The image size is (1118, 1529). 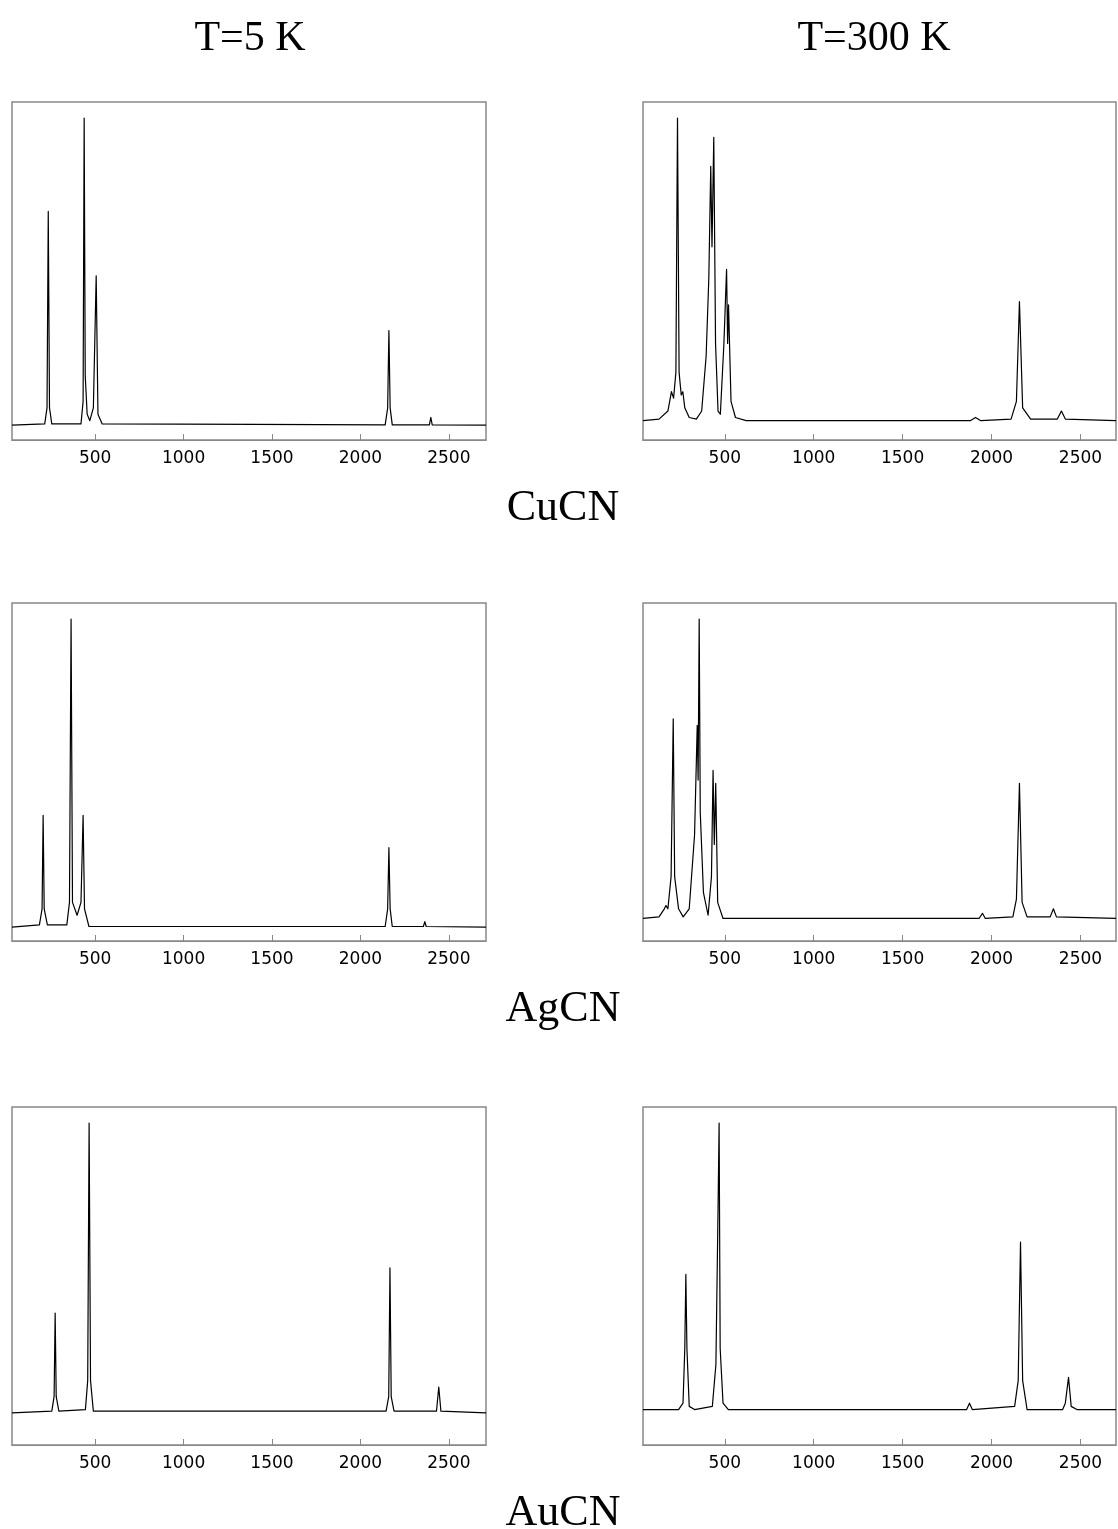 What do you see at coordinates (250, 36) in the screenshot?
I see `chart-title: T=5 K` at bounding box center [250, 36].